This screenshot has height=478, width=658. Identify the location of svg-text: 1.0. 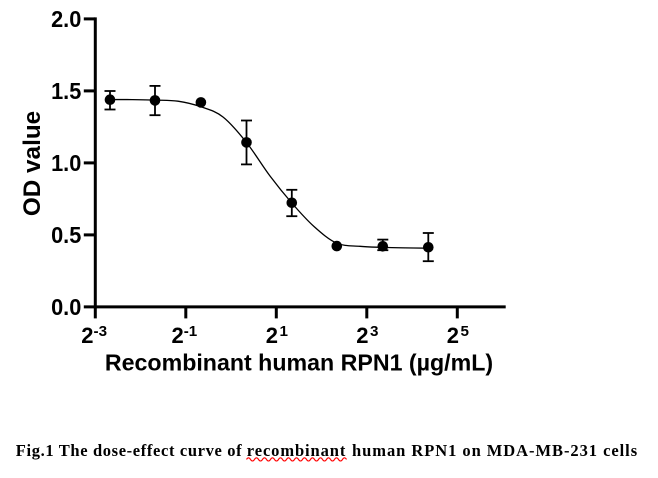
(66, 163).